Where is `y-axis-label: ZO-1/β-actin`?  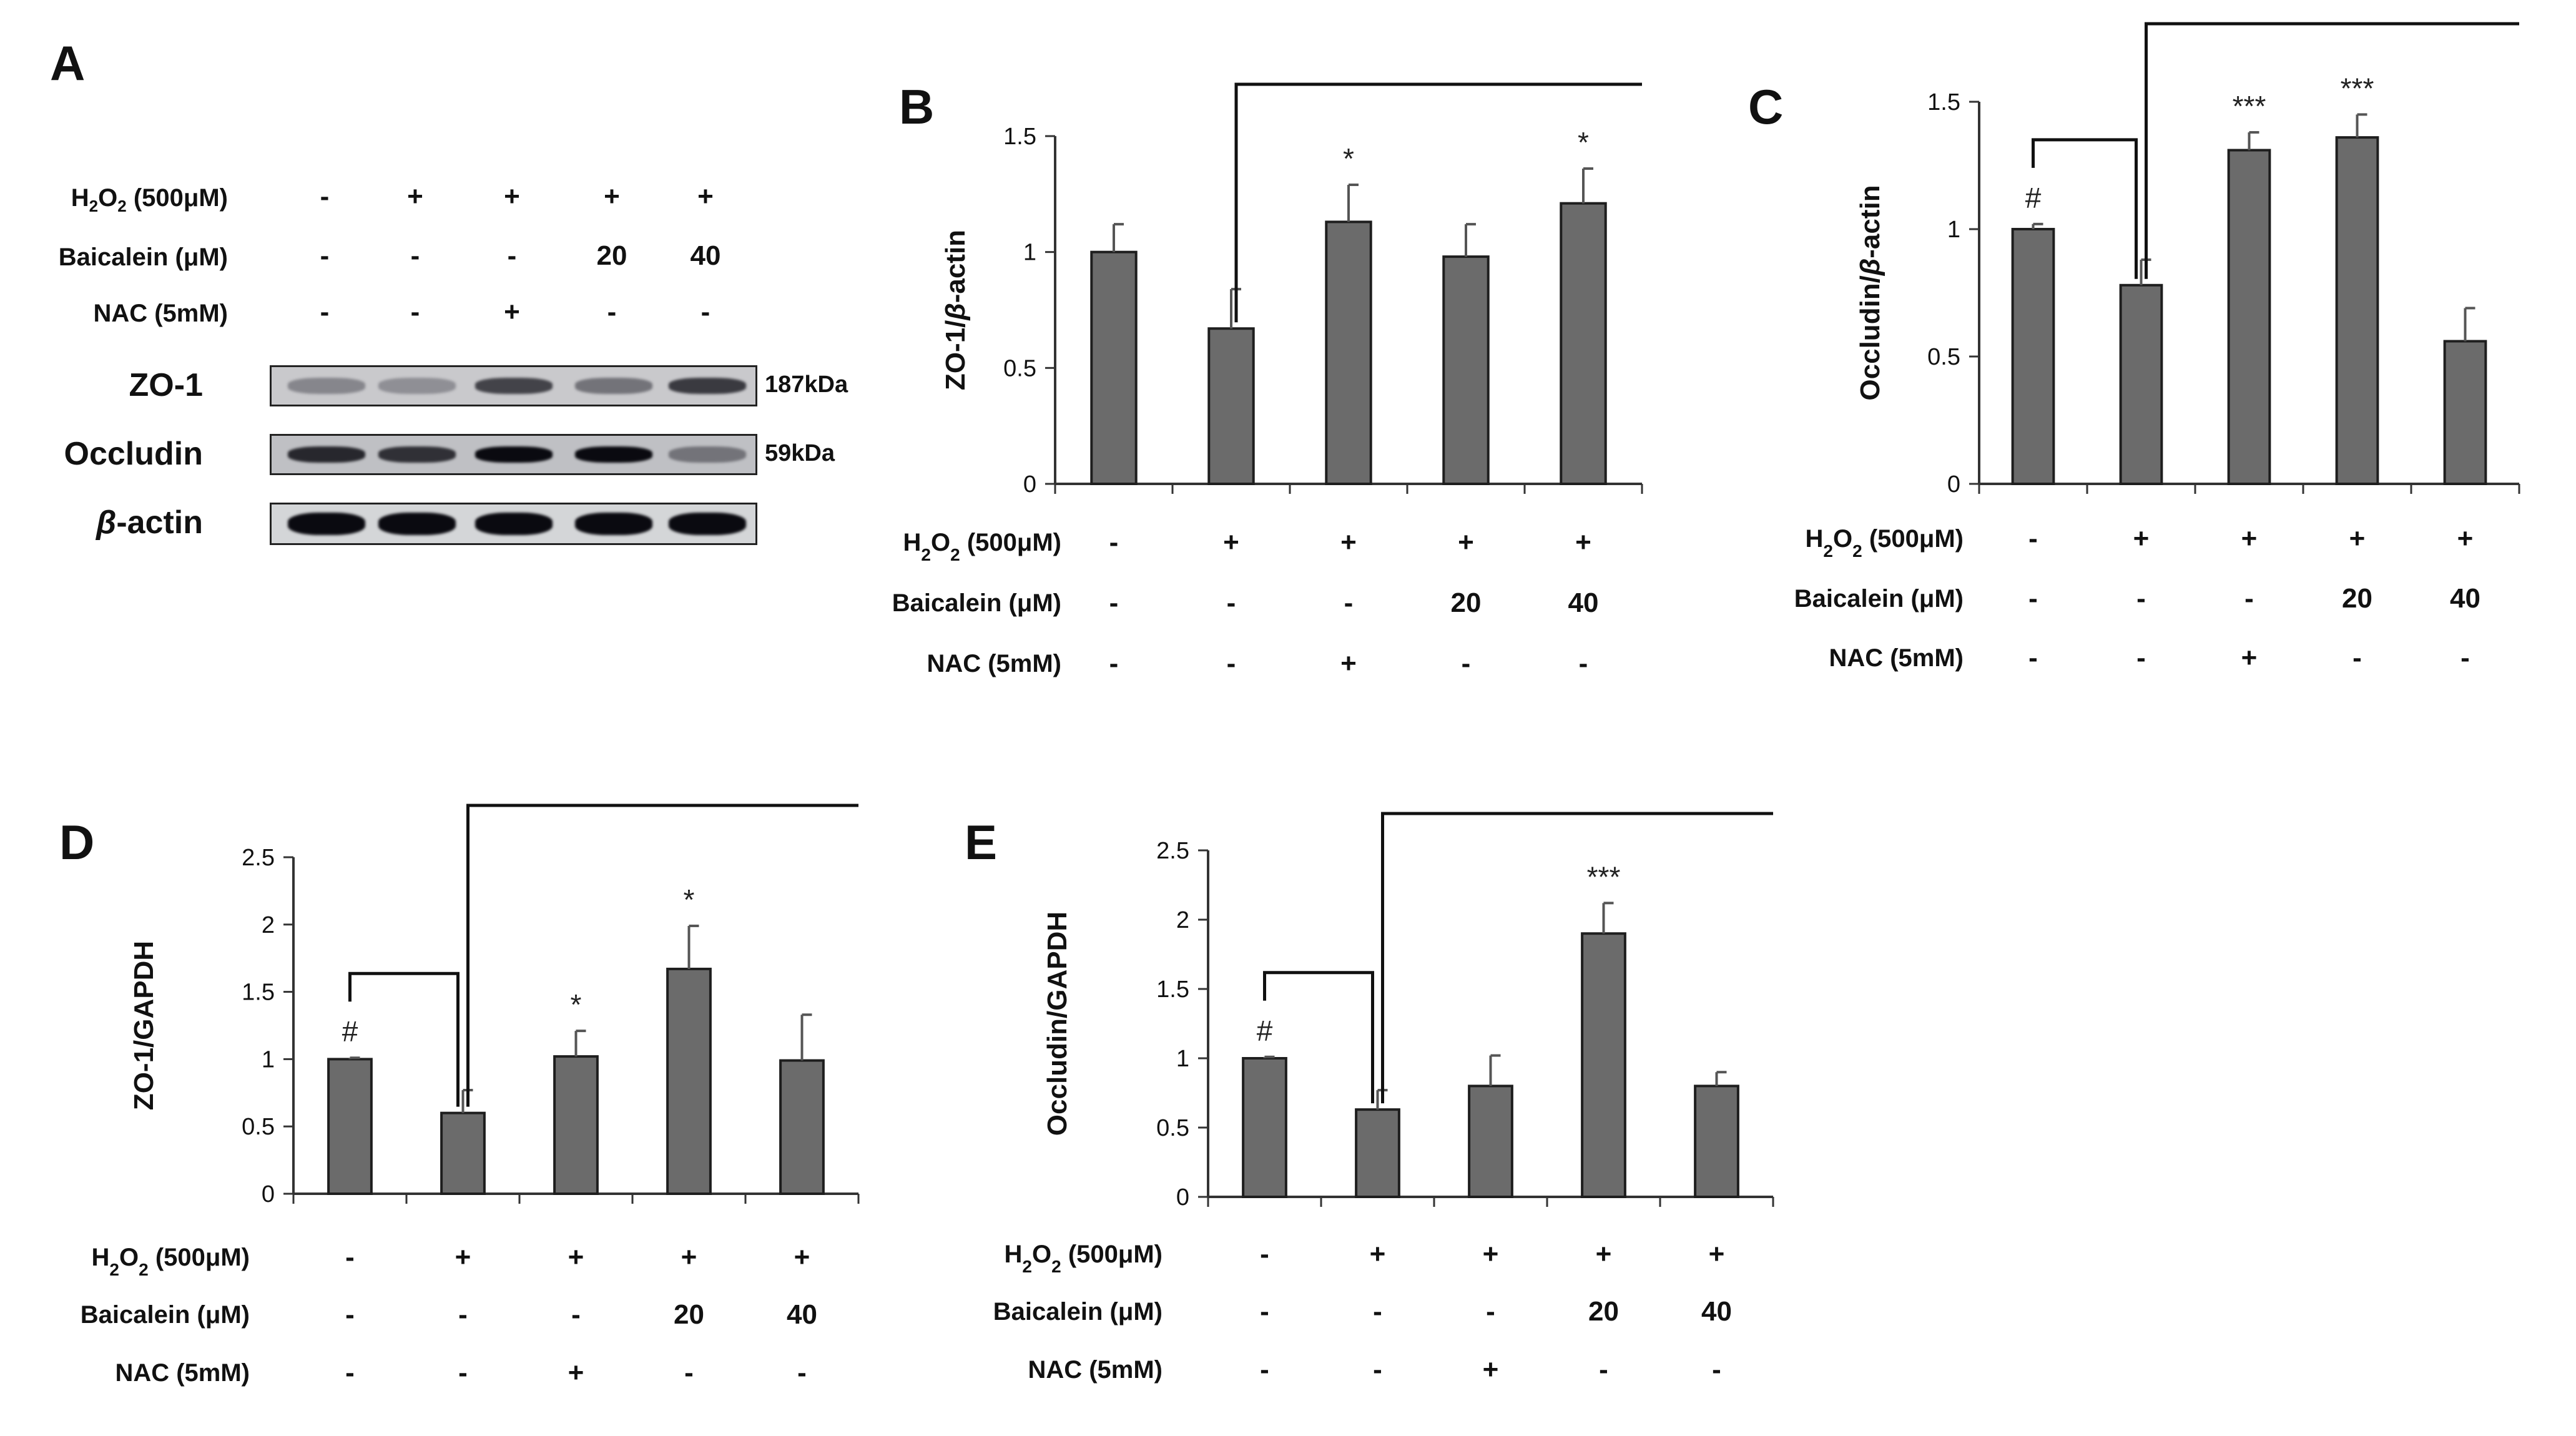 y-axis-label: ZO-1/β-actin is located at coordinates (955, 310).